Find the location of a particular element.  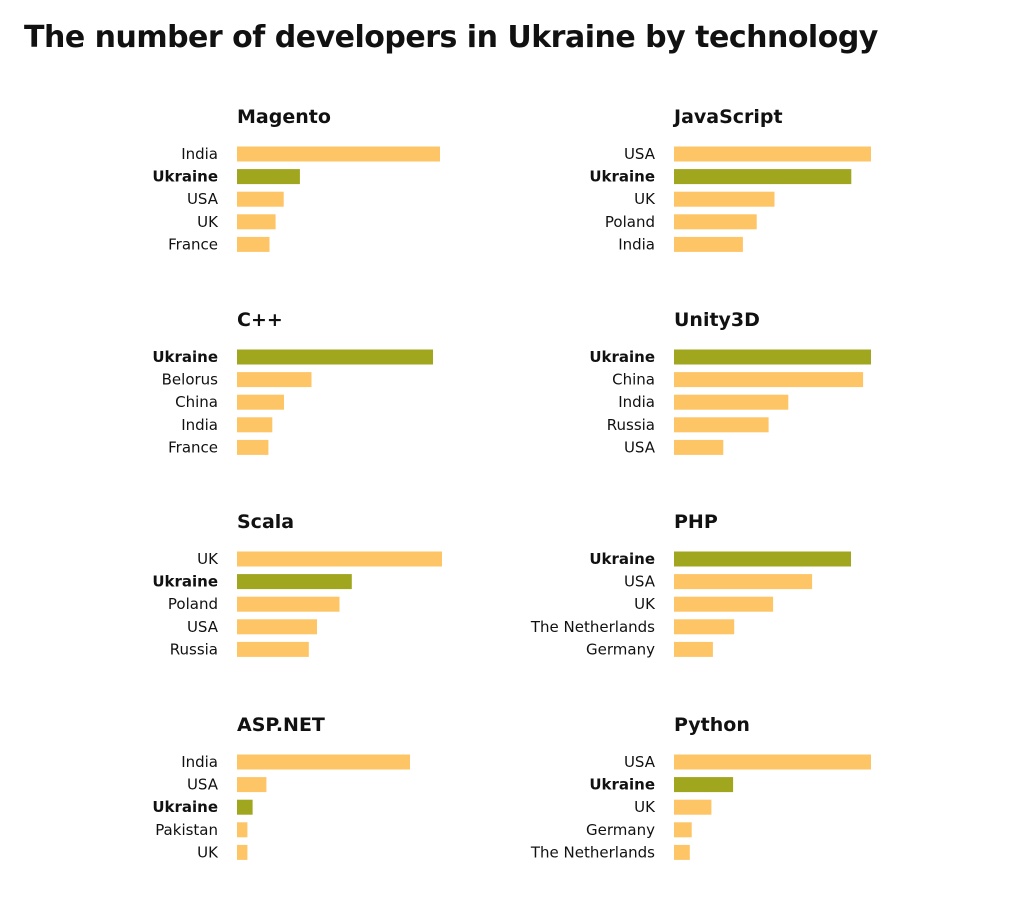

chart-title: ASP.NET is located at coordinates (281, 725).